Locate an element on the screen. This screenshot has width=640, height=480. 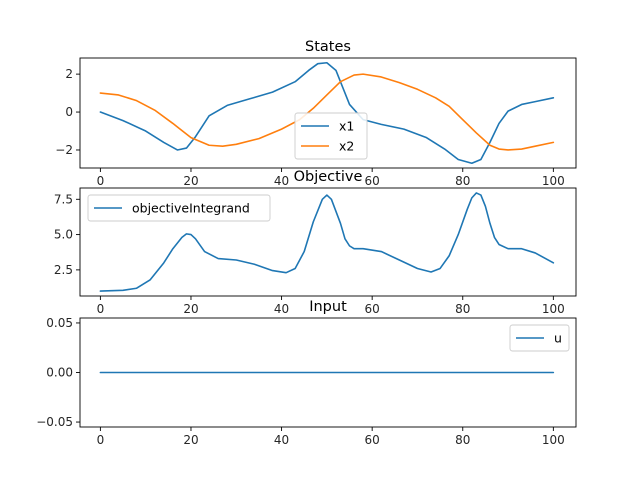
y-tick-label: 0 is located at coordinates (69, 112).